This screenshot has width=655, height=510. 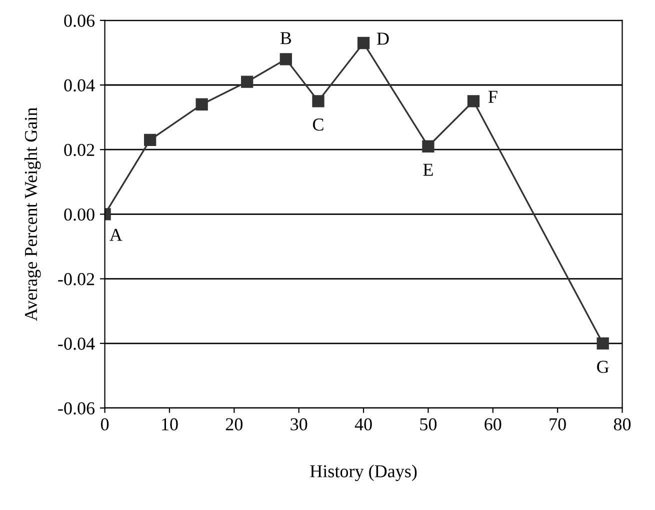 What do you see at coordinates (603, 366) in the screenshot?
I see `annotation: G` at bounding box center [603, 366].